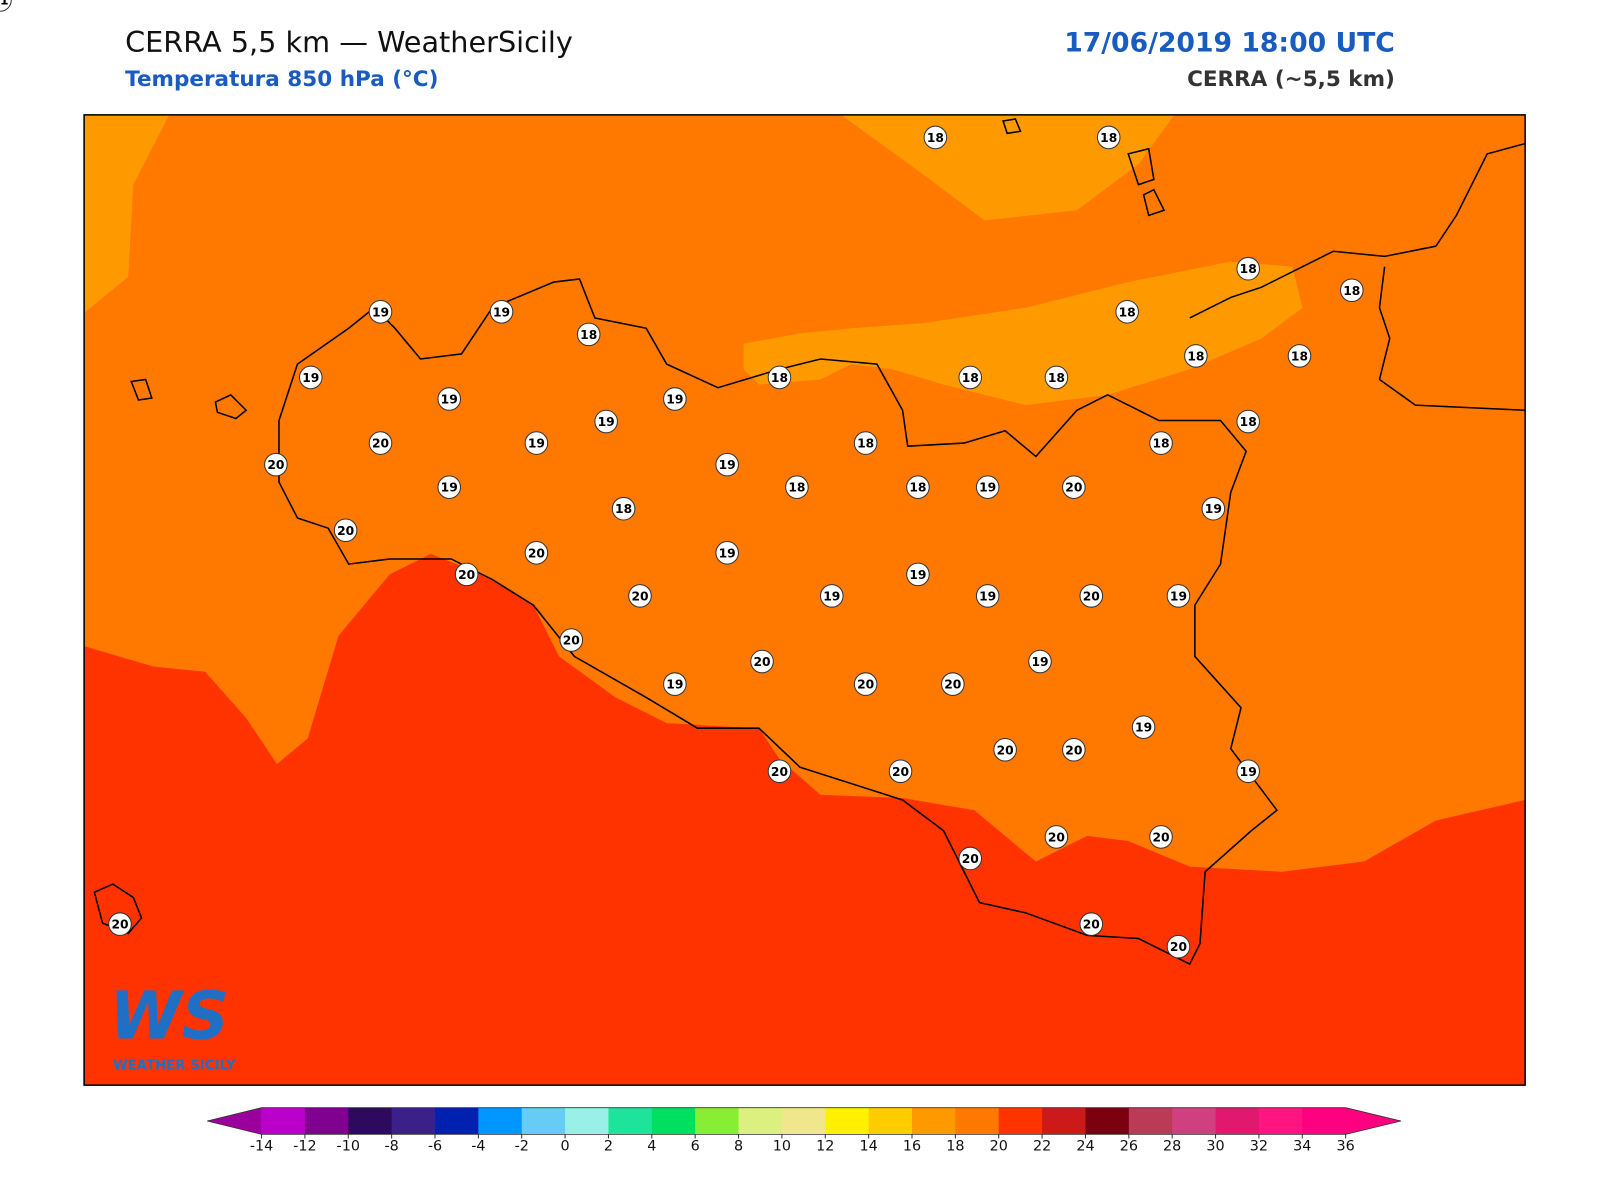 Image resolution: width=1600 pixels, height=1200 pixels. I want to click on colorbar-tick-label: 18, so click(955, 1147).